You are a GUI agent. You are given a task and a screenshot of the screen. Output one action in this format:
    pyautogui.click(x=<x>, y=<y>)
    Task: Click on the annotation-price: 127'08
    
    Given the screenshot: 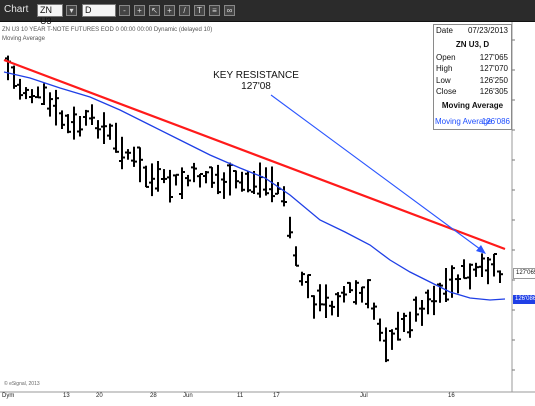 What is the action you would take?
    pyautogui.click(x=256, y=86)
    